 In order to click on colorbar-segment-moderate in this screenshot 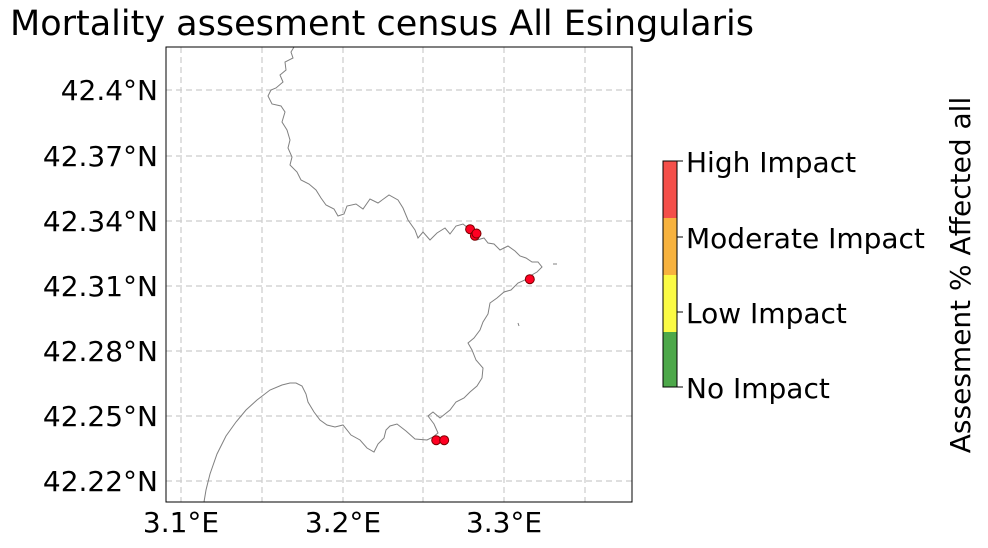, I will do `click(670, 246)`.